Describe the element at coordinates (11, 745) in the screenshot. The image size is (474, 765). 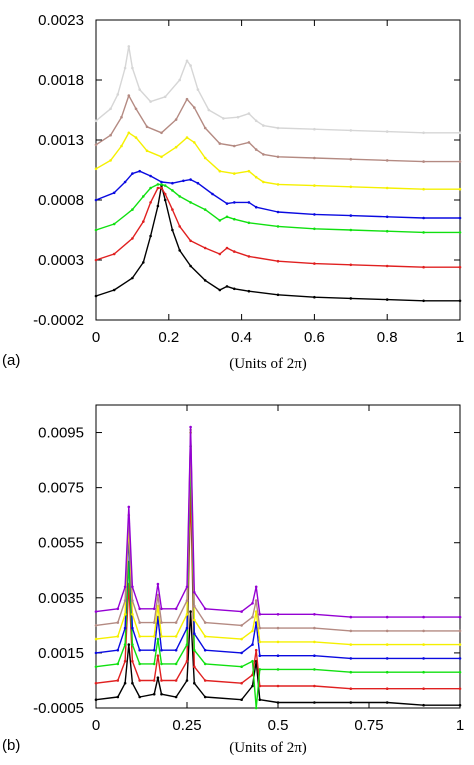
I see `panel-label: (b)` at that location.